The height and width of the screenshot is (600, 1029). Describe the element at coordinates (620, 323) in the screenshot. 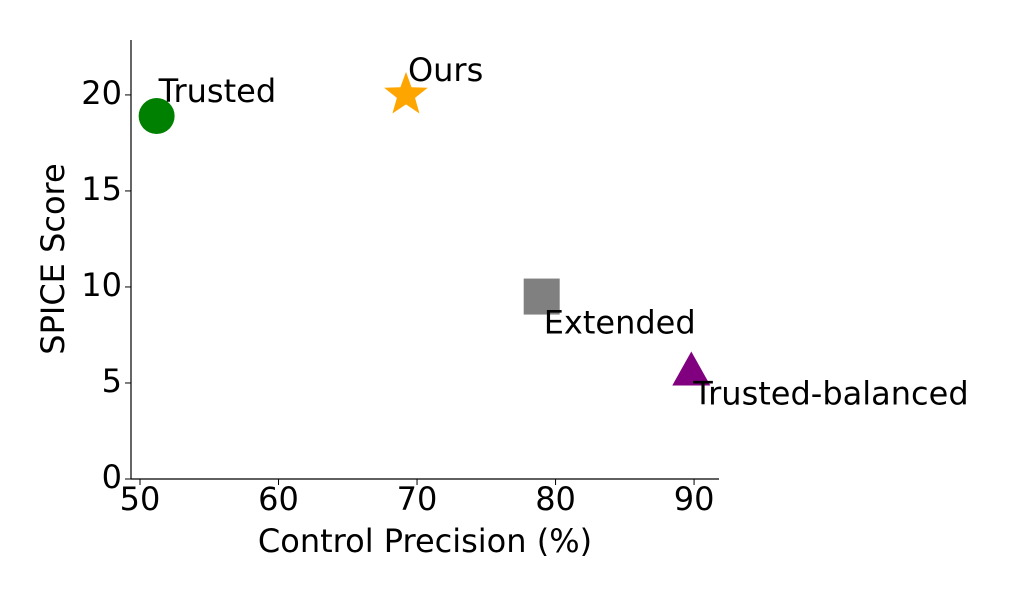

I see `point-label: Extended` at that location.